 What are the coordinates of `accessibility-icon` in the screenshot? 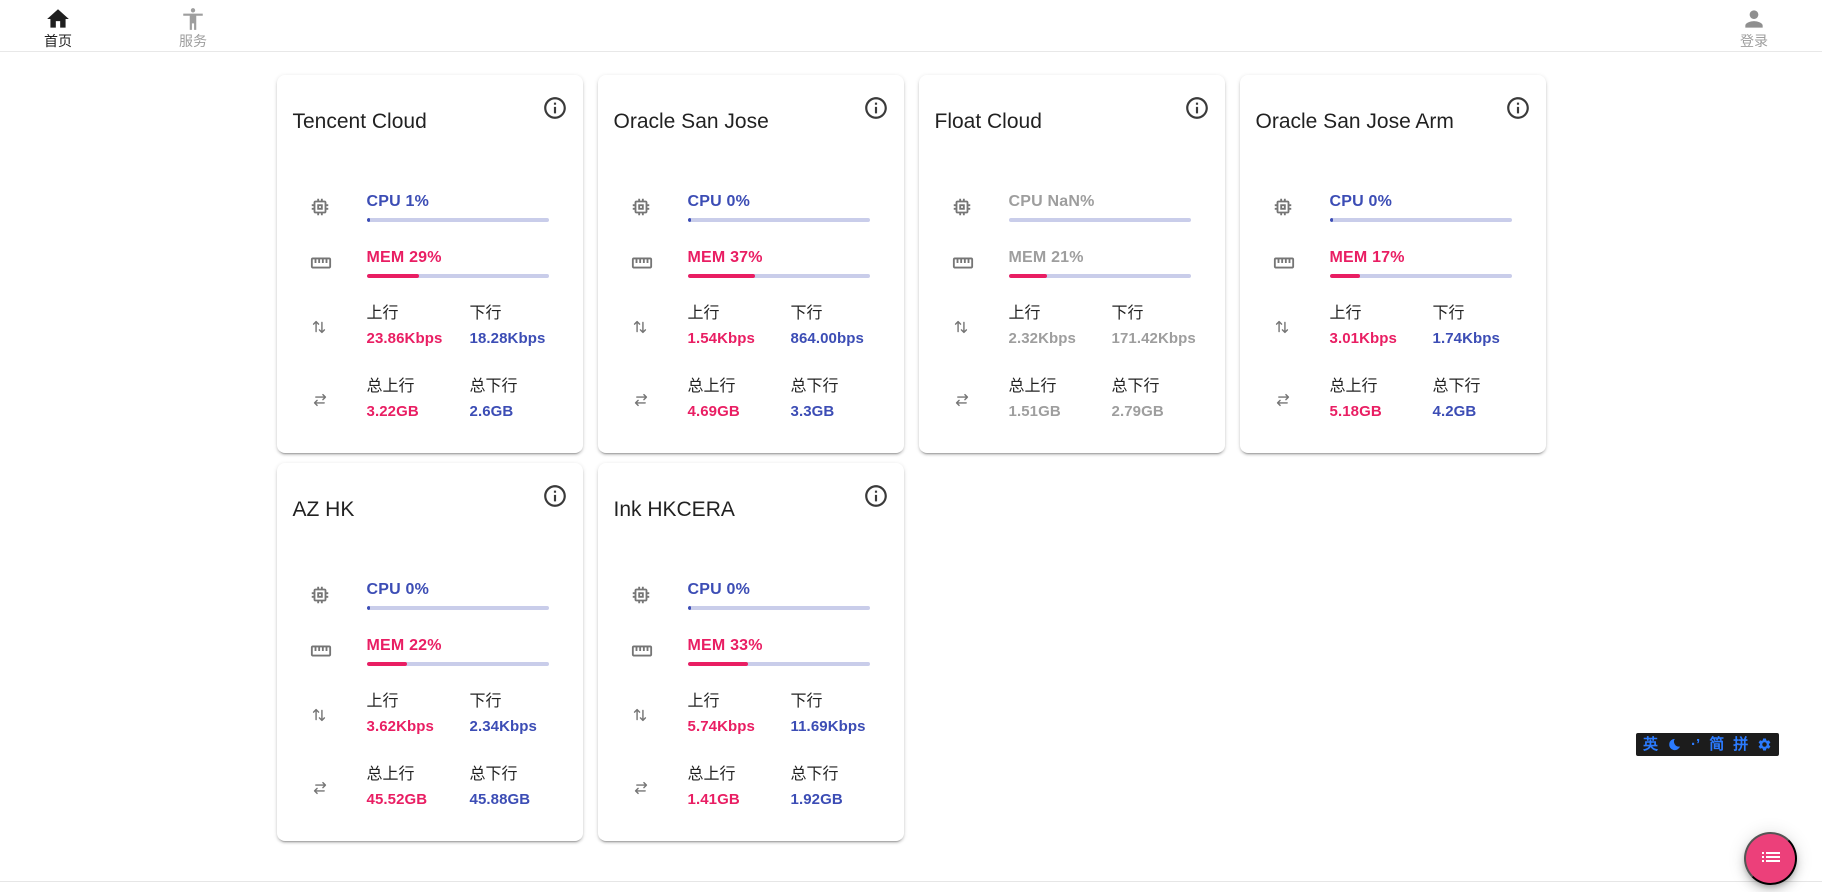 It's located at (193, 19).